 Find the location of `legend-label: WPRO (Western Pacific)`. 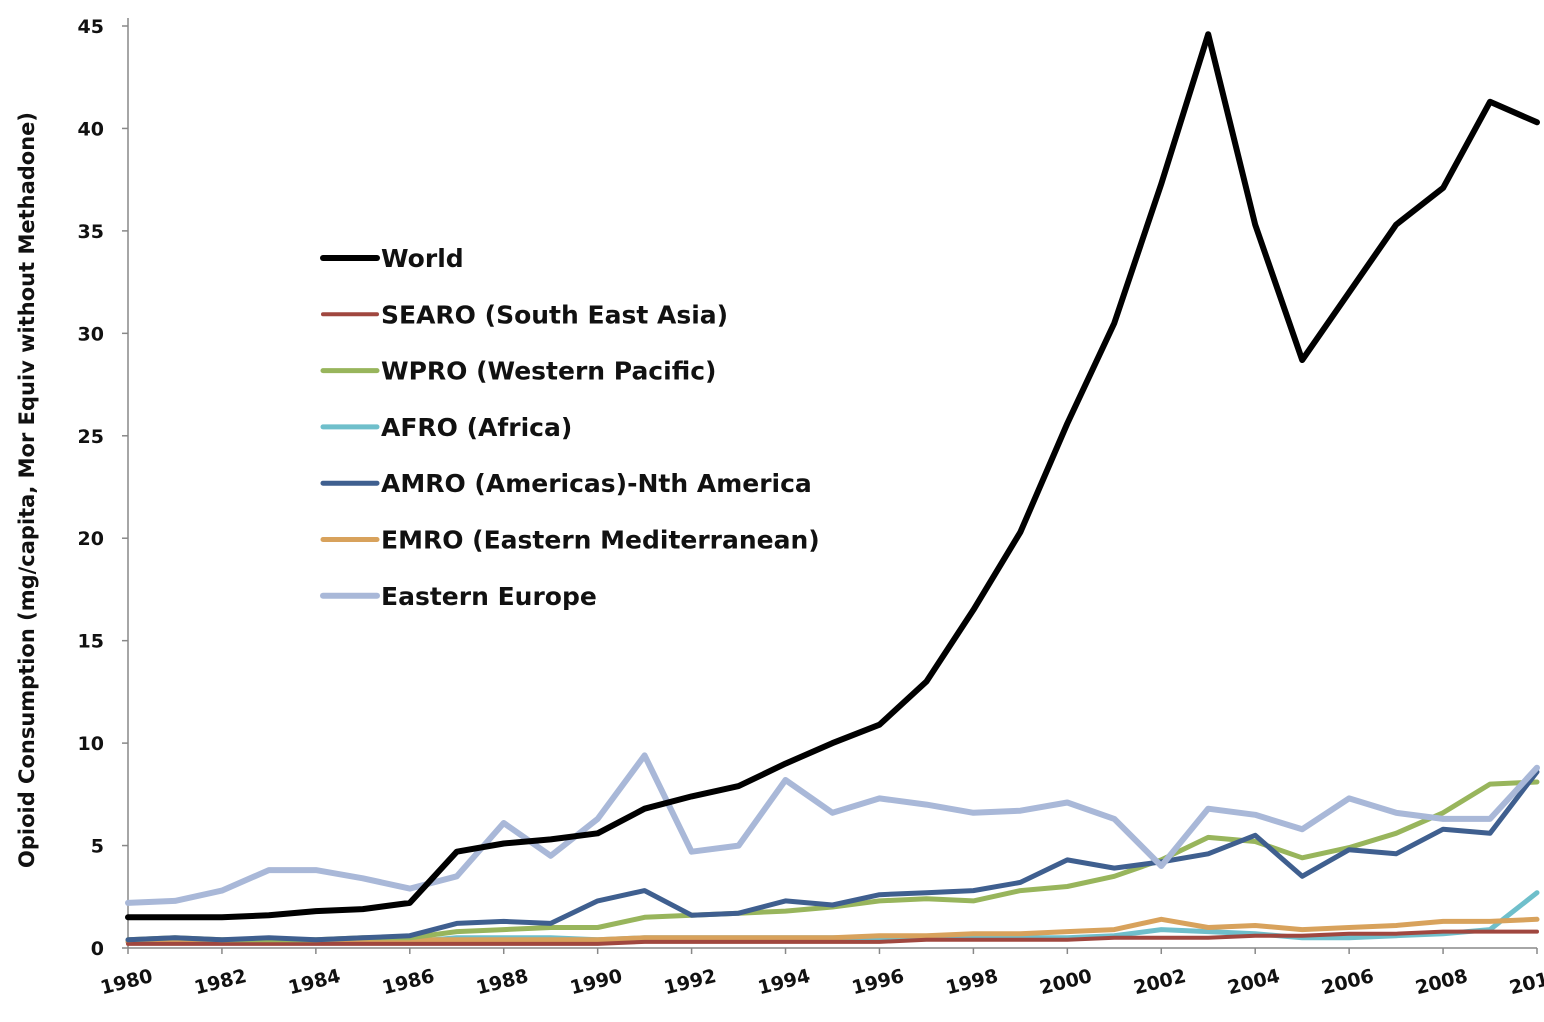

legend-label: WPRO (Western Pacific) is located at coordinates (548, 371).